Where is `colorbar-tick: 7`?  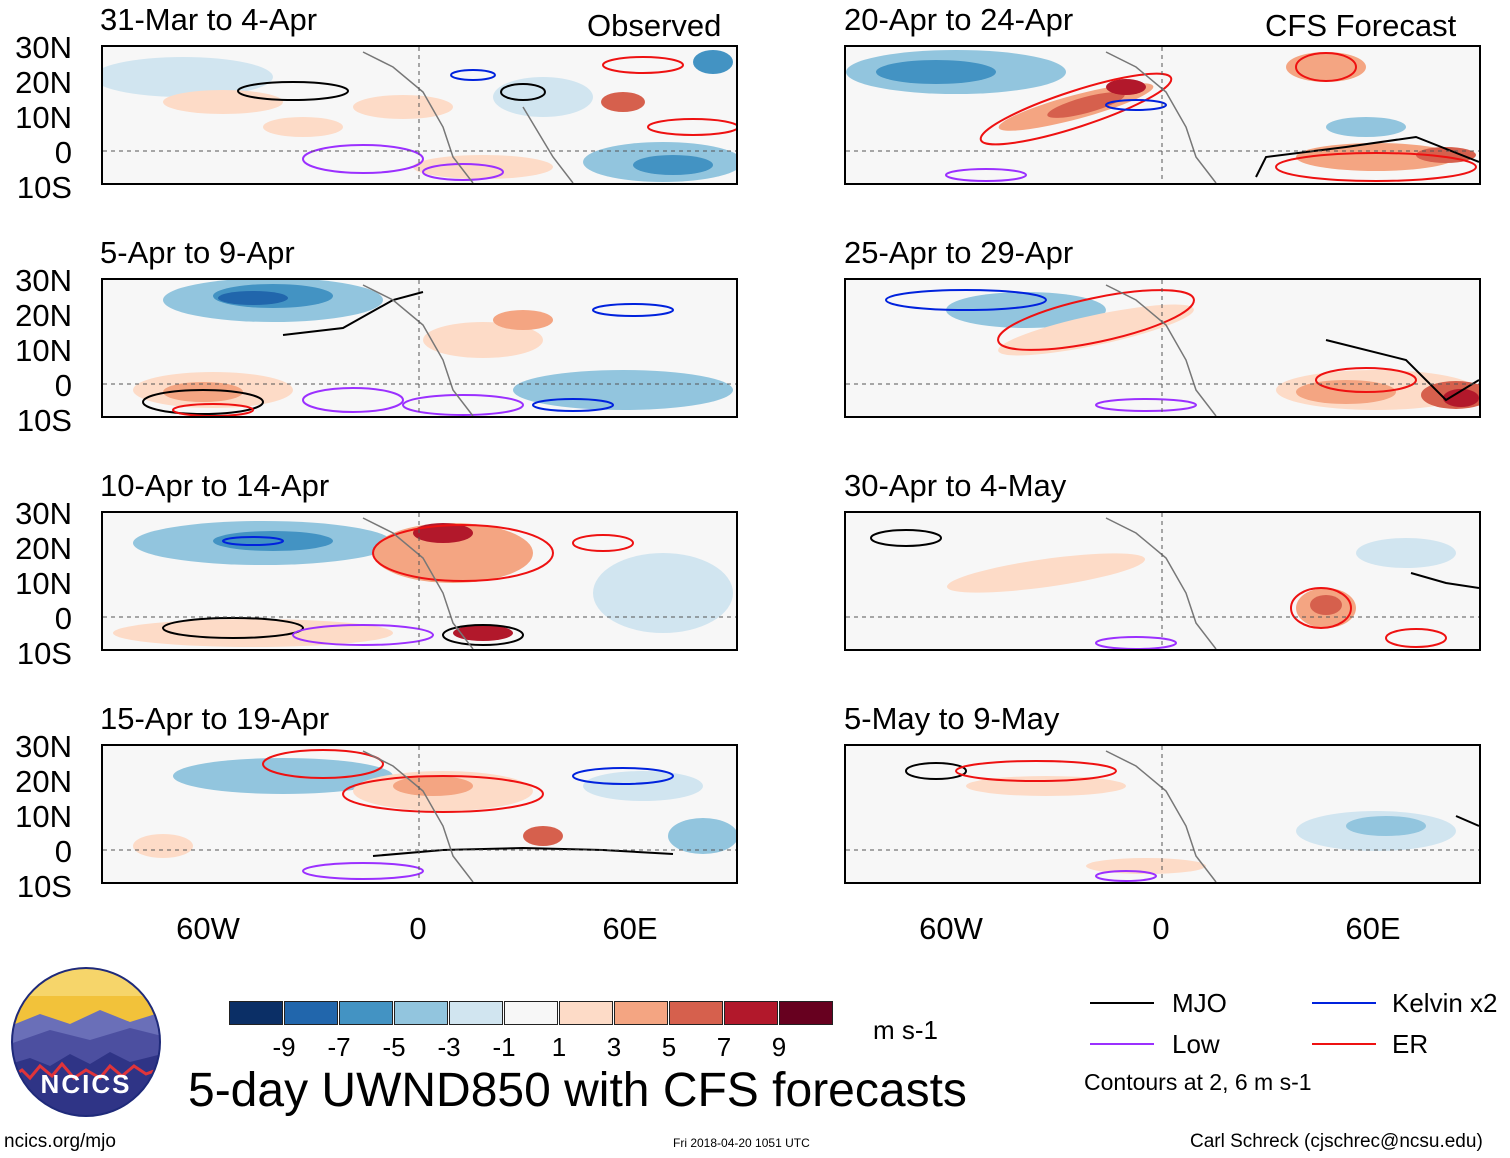
colorbar-tick: 7 is located at coordinates (724, 1047).